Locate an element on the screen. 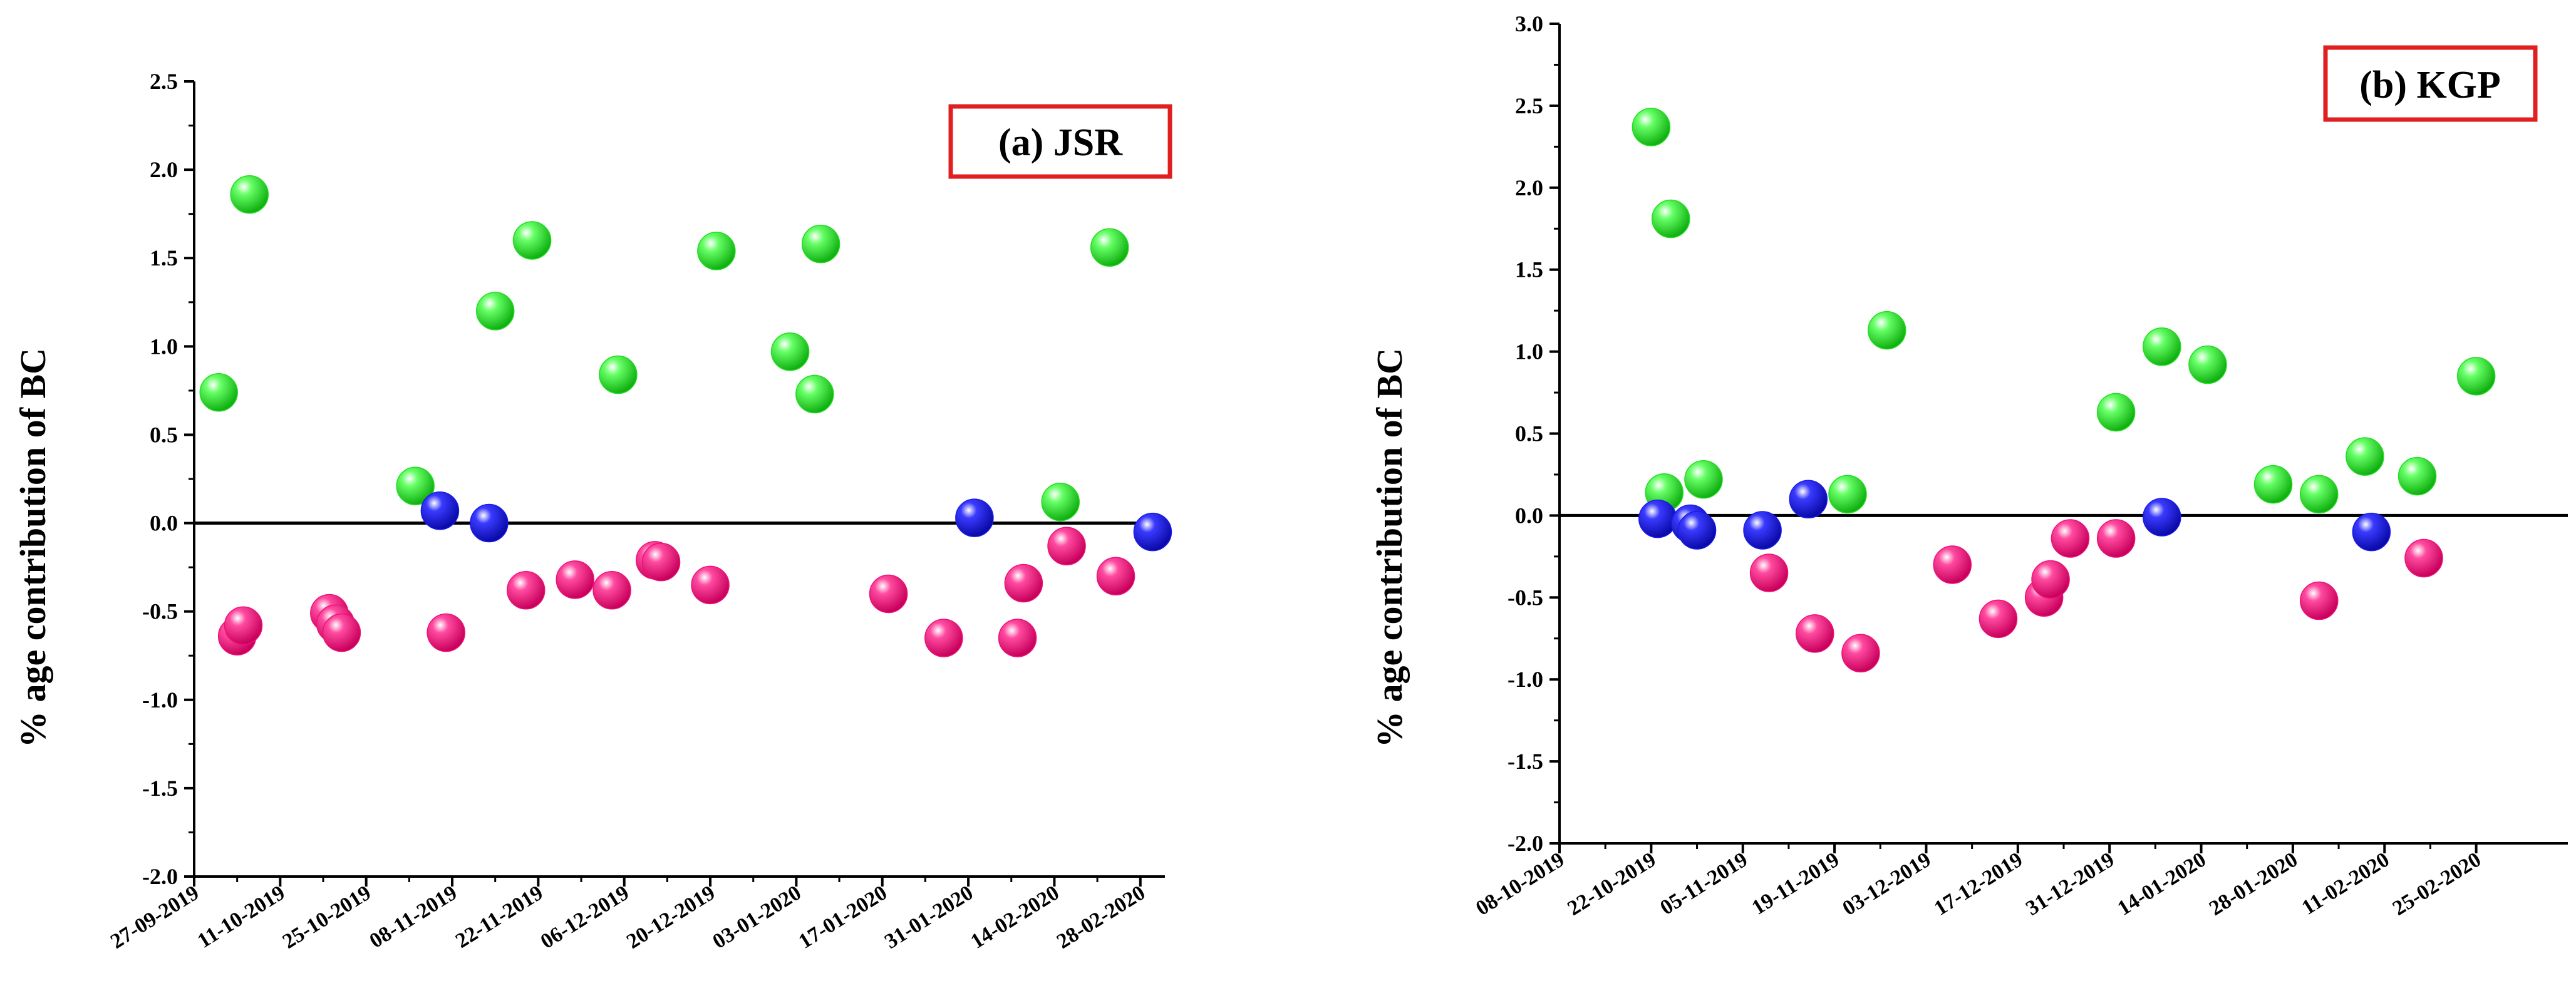  panel-kgp-y-tick-label: -1.0 is located at coordinates (1525, 679).